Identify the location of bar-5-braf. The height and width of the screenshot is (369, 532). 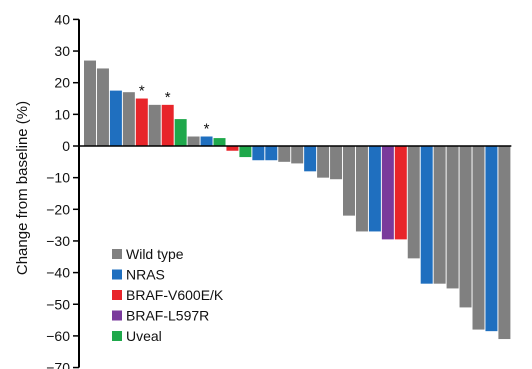
(141, 122).